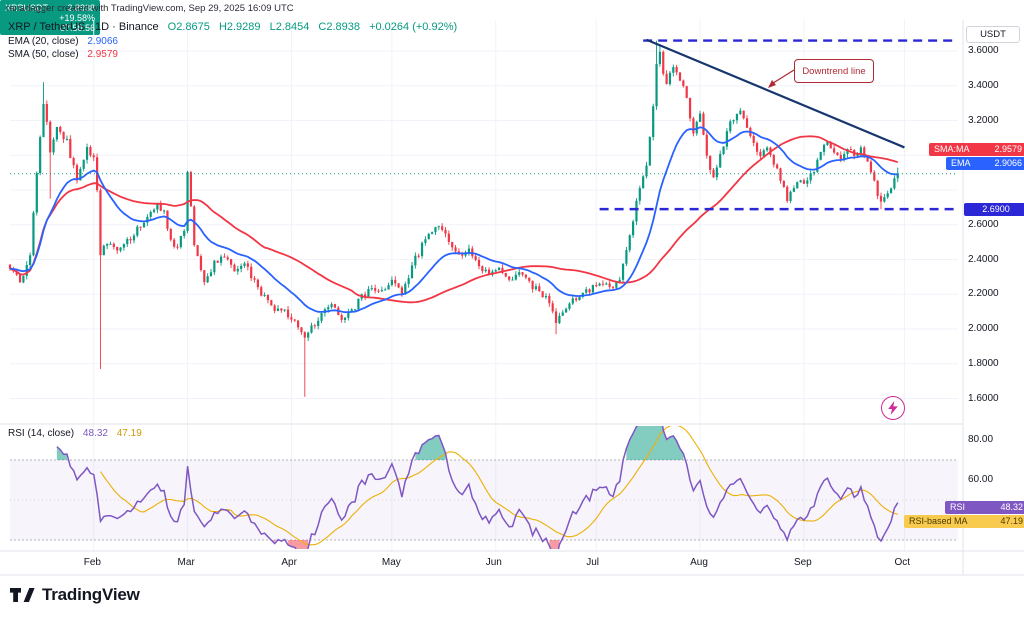 This screenshot has width=1024, height=617. I want to click on callout-arrowhead, so click(772, 84).